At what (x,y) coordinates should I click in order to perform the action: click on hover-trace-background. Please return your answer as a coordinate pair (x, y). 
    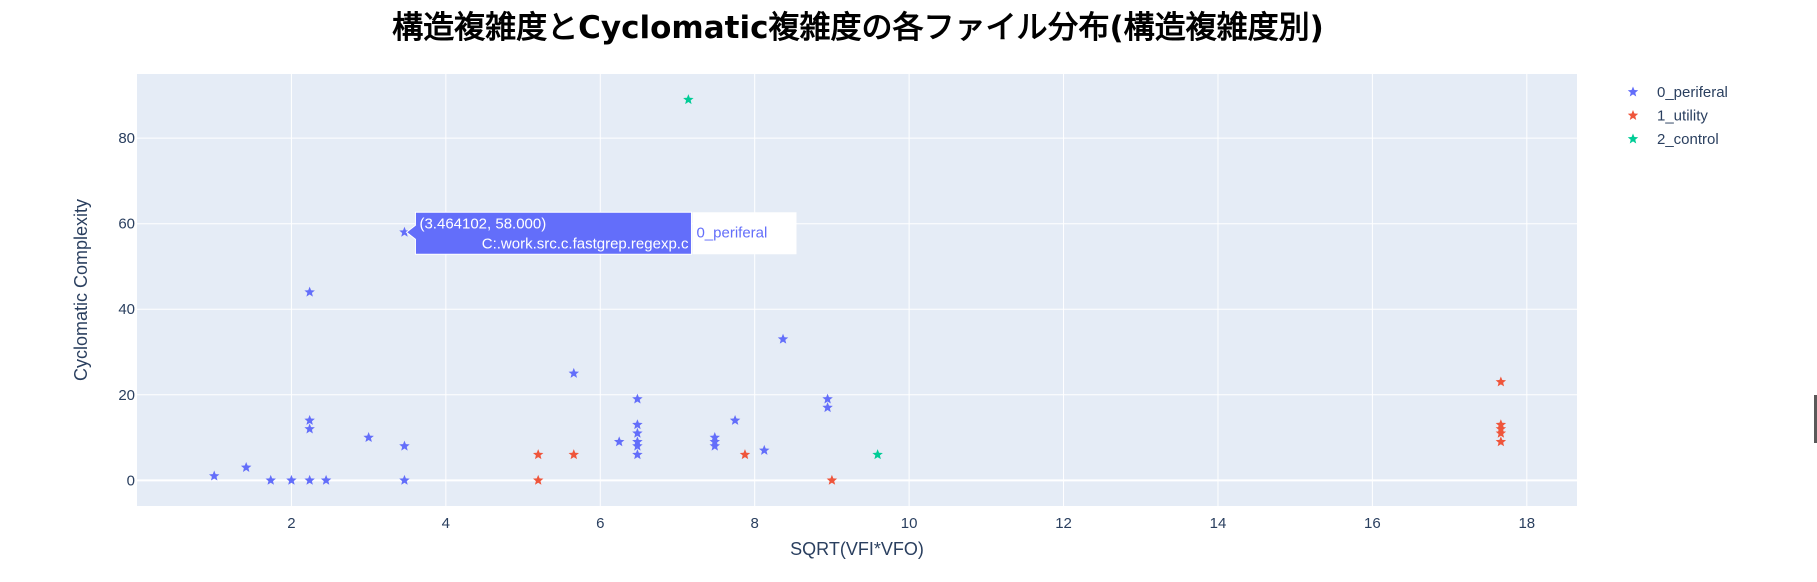
    Looking at the image, I should click on (744, 233).